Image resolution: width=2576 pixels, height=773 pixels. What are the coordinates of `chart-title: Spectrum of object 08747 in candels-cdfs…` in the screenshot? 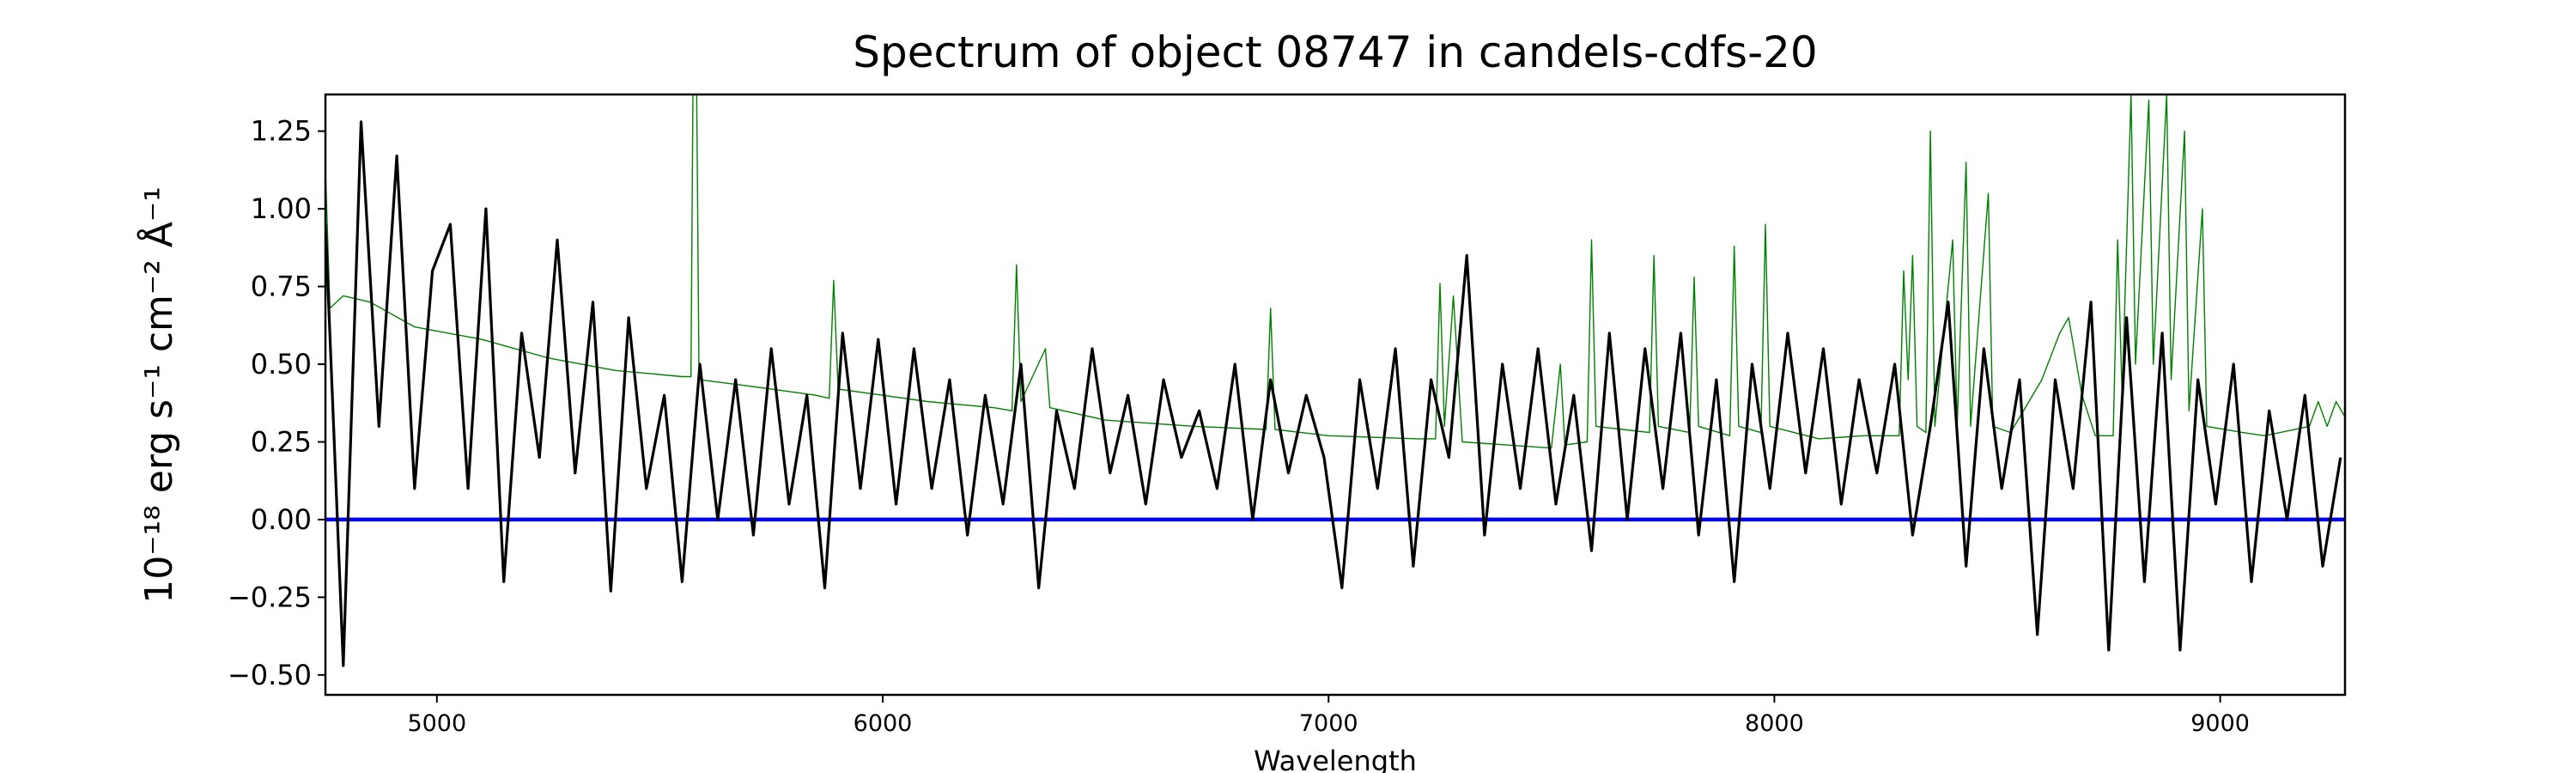 It's located at (1335, 52).